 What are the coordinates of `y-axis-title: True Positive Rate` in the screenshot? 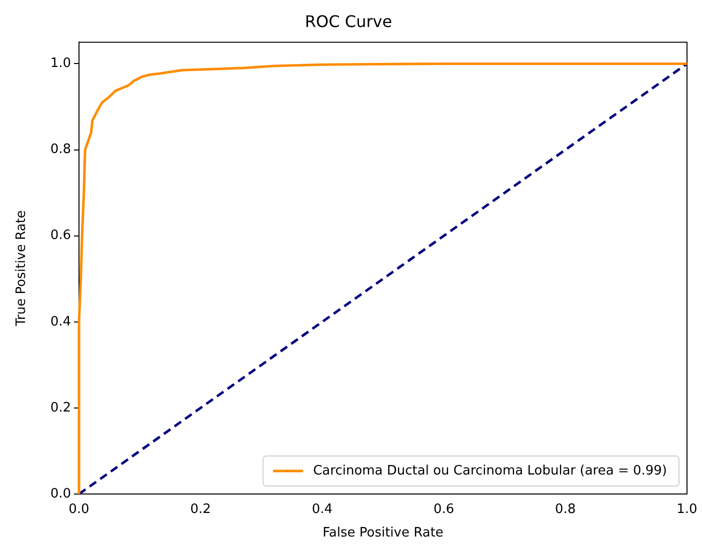 It's located at (22, 269).